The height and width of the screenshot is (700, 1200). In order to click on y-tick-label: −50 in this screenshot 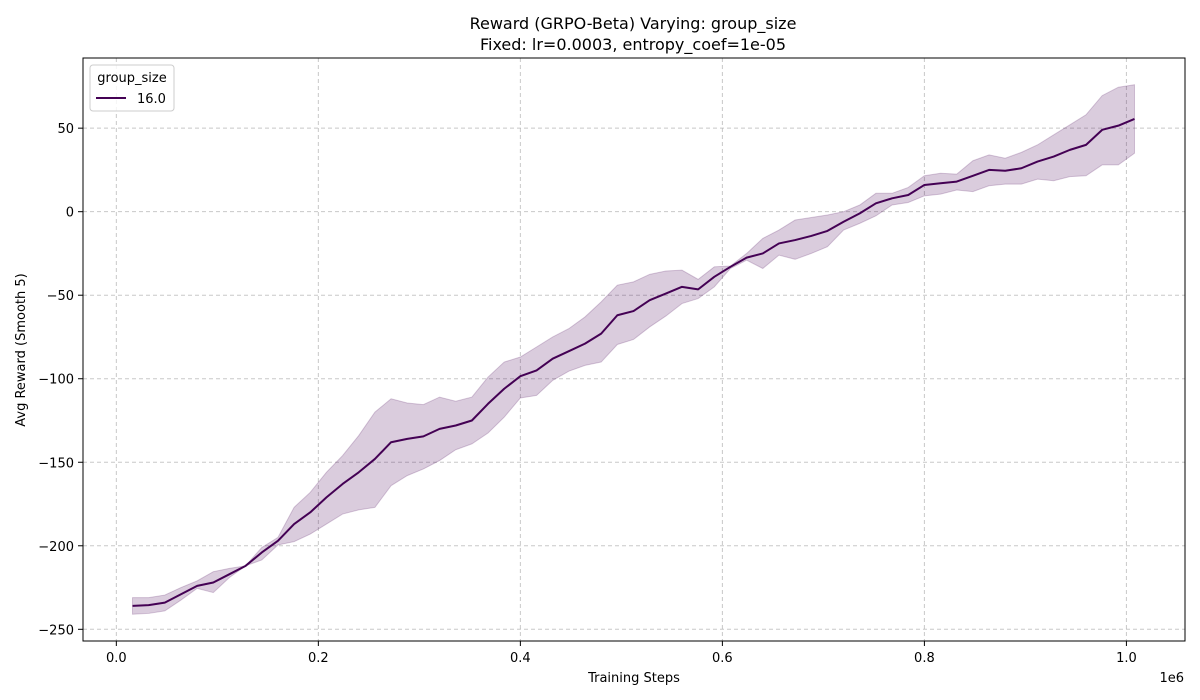, I will do `click(60, 296)`.